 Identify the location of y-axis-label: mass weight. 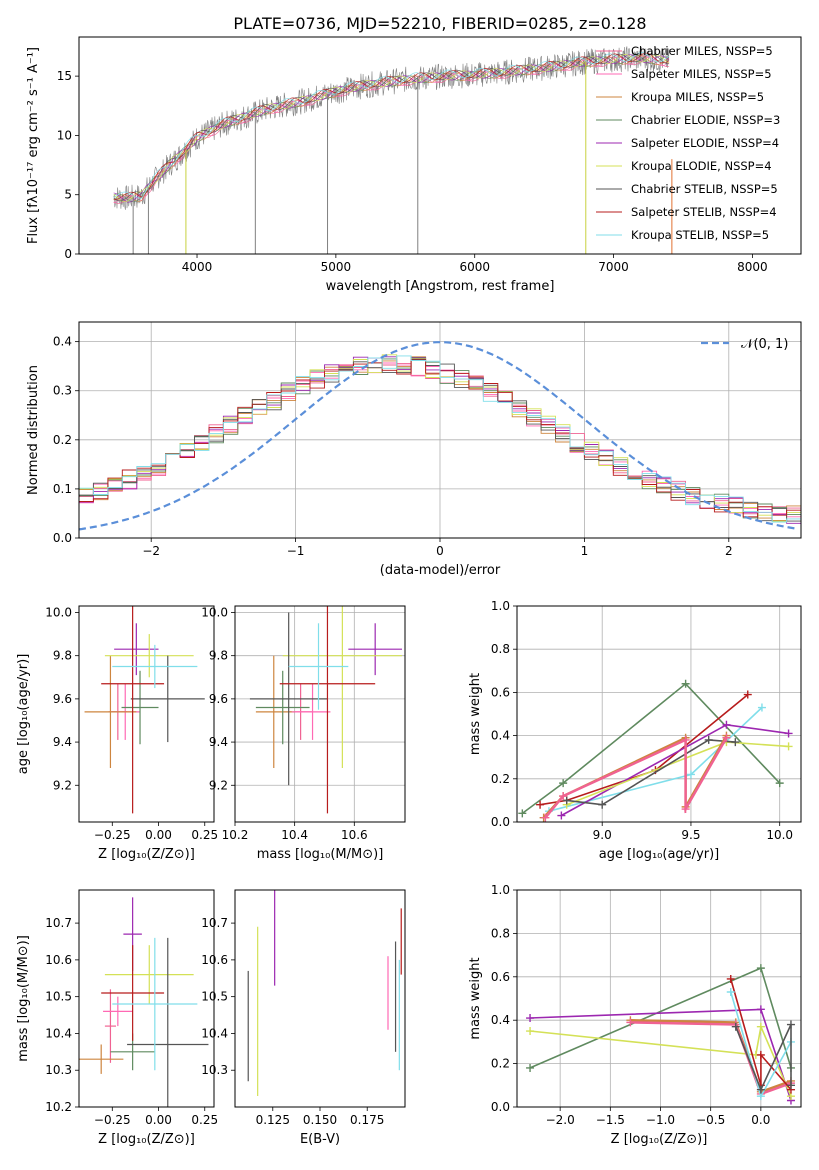
(475, 714).